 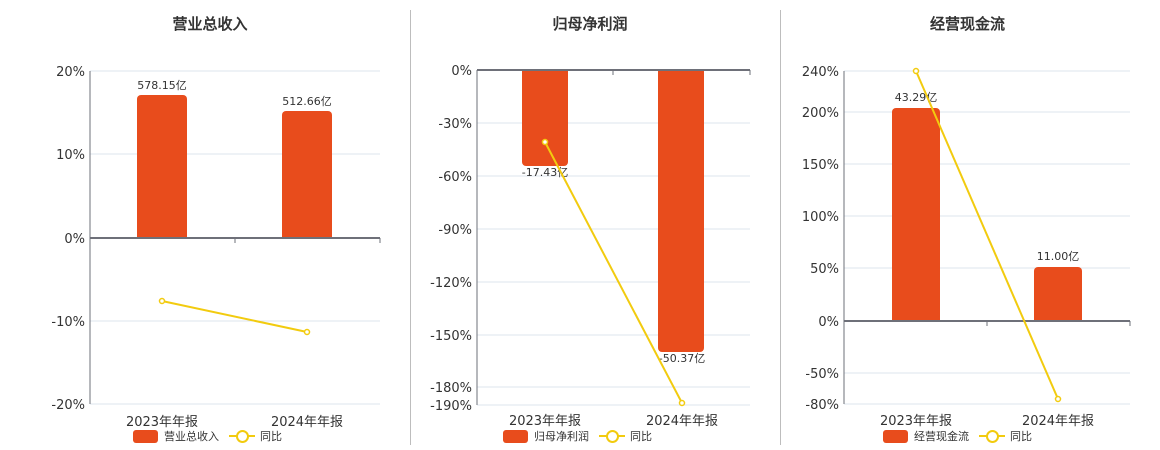 What do you see at coordinates (455, 177) in the screenshot?
I see `y-tick: -60%` at bounding box center [455, 177].